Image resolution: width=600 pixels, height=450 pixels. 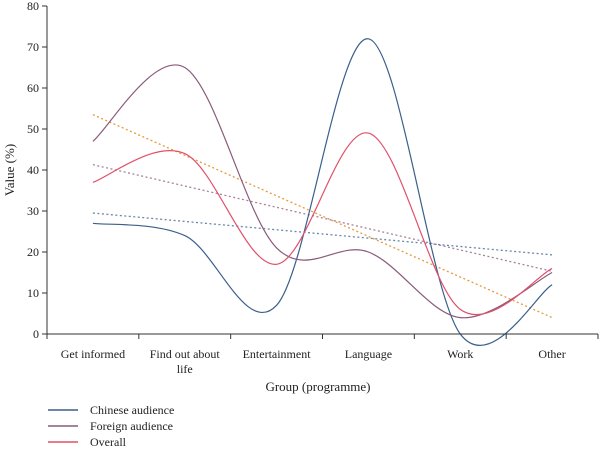 I want to click on x-tick-label-line: Entertainment, so click(x=277, y=354).